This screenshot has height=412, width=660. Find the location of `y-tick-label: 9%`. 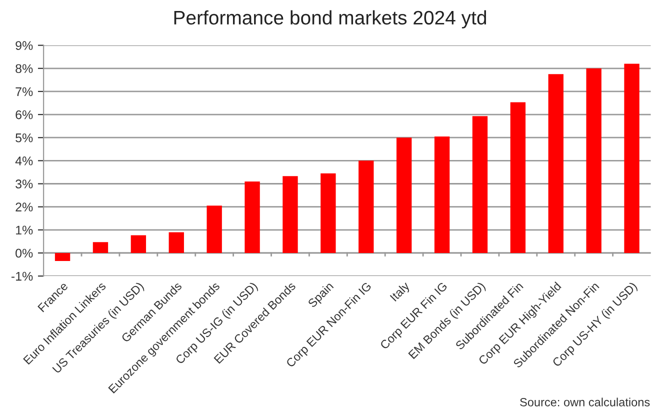

y-tick-label: 9% is located at coordinates (24, 45).